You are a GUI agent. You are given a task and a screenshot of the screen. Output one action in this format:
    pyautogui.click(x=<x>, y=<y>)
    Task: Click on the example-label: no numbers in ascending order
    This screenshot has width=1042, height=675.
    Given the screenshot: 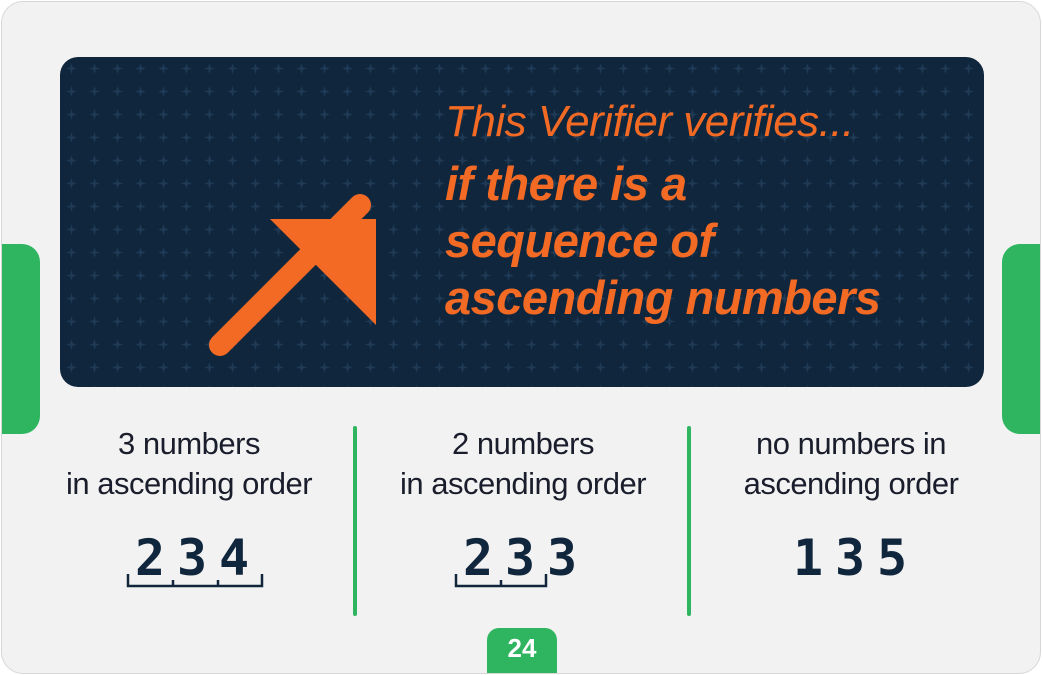 What is the action you would take?
    pyautogui.click(x=851, y=463)
    